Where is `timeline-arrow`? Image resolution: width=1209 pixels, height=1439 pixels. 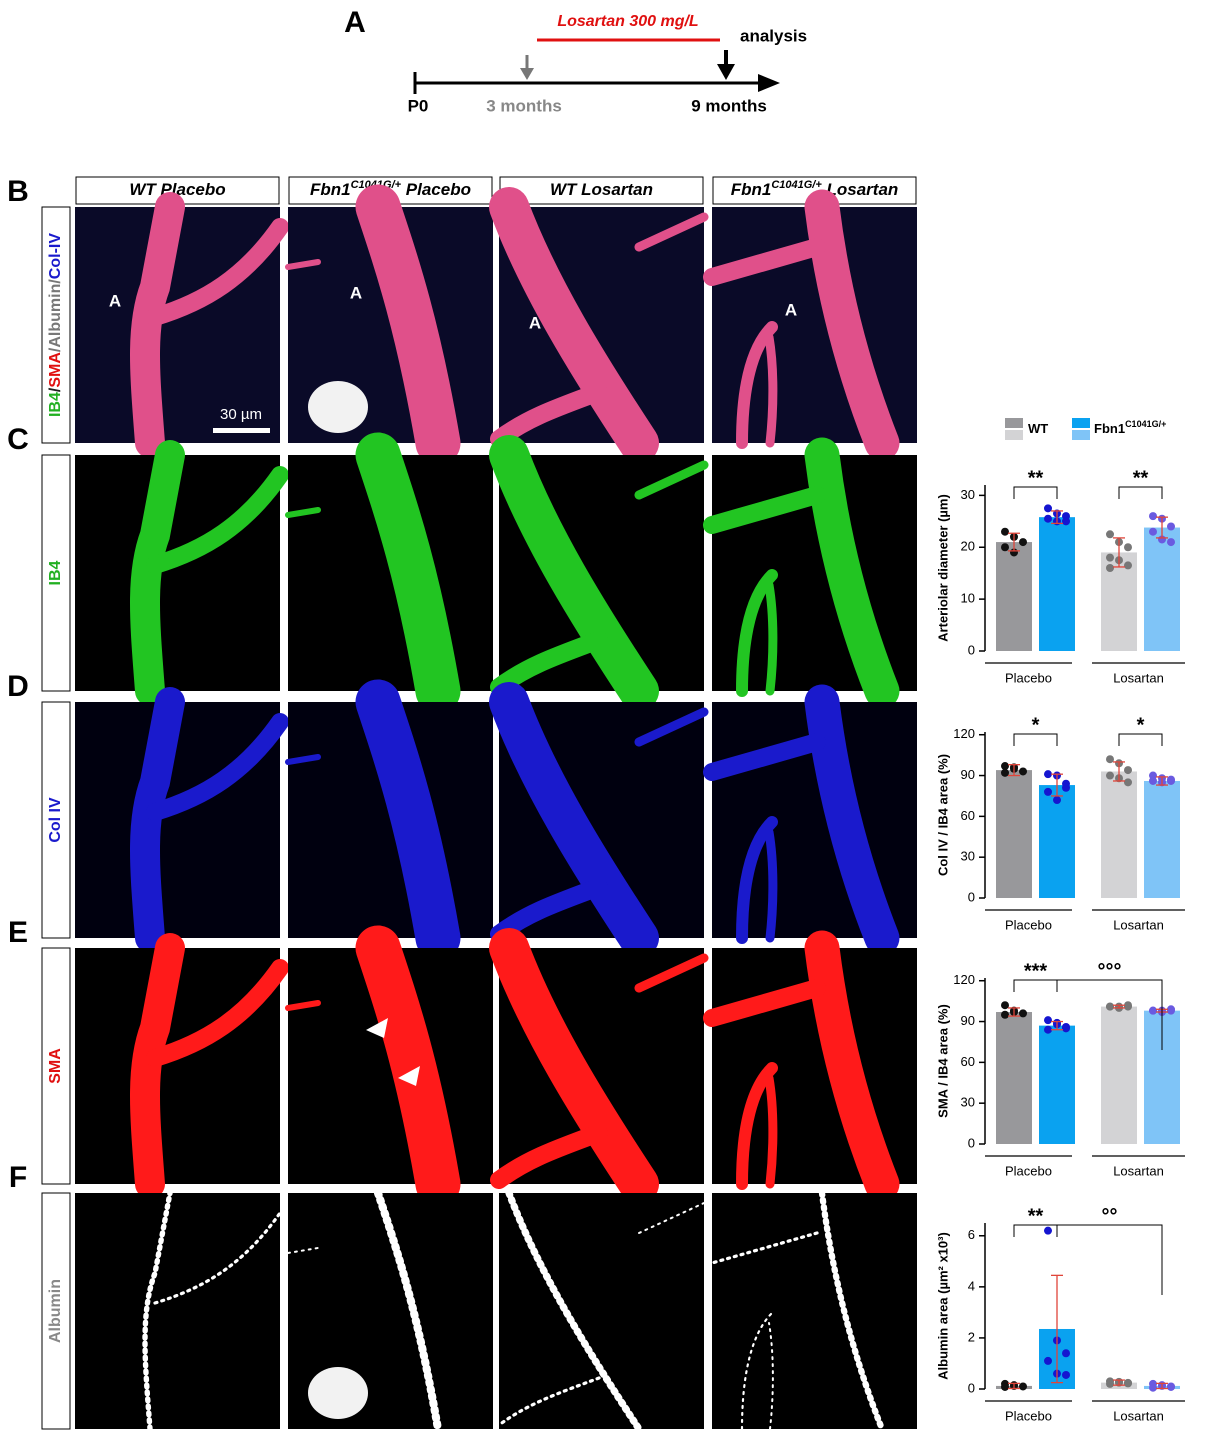 timeline-arrow is located at coordinates (769, 83).